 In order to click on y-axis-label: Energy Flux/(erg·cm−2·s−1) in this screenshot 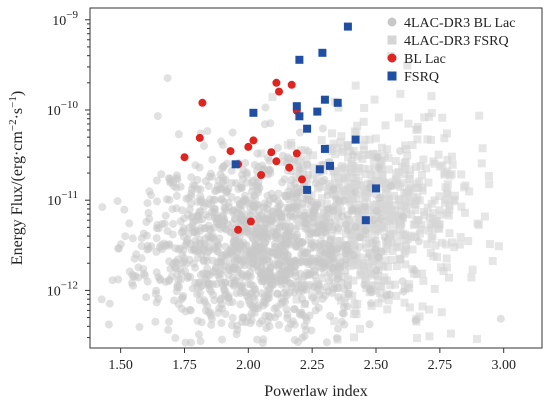, I will do `click(16, 178)`.